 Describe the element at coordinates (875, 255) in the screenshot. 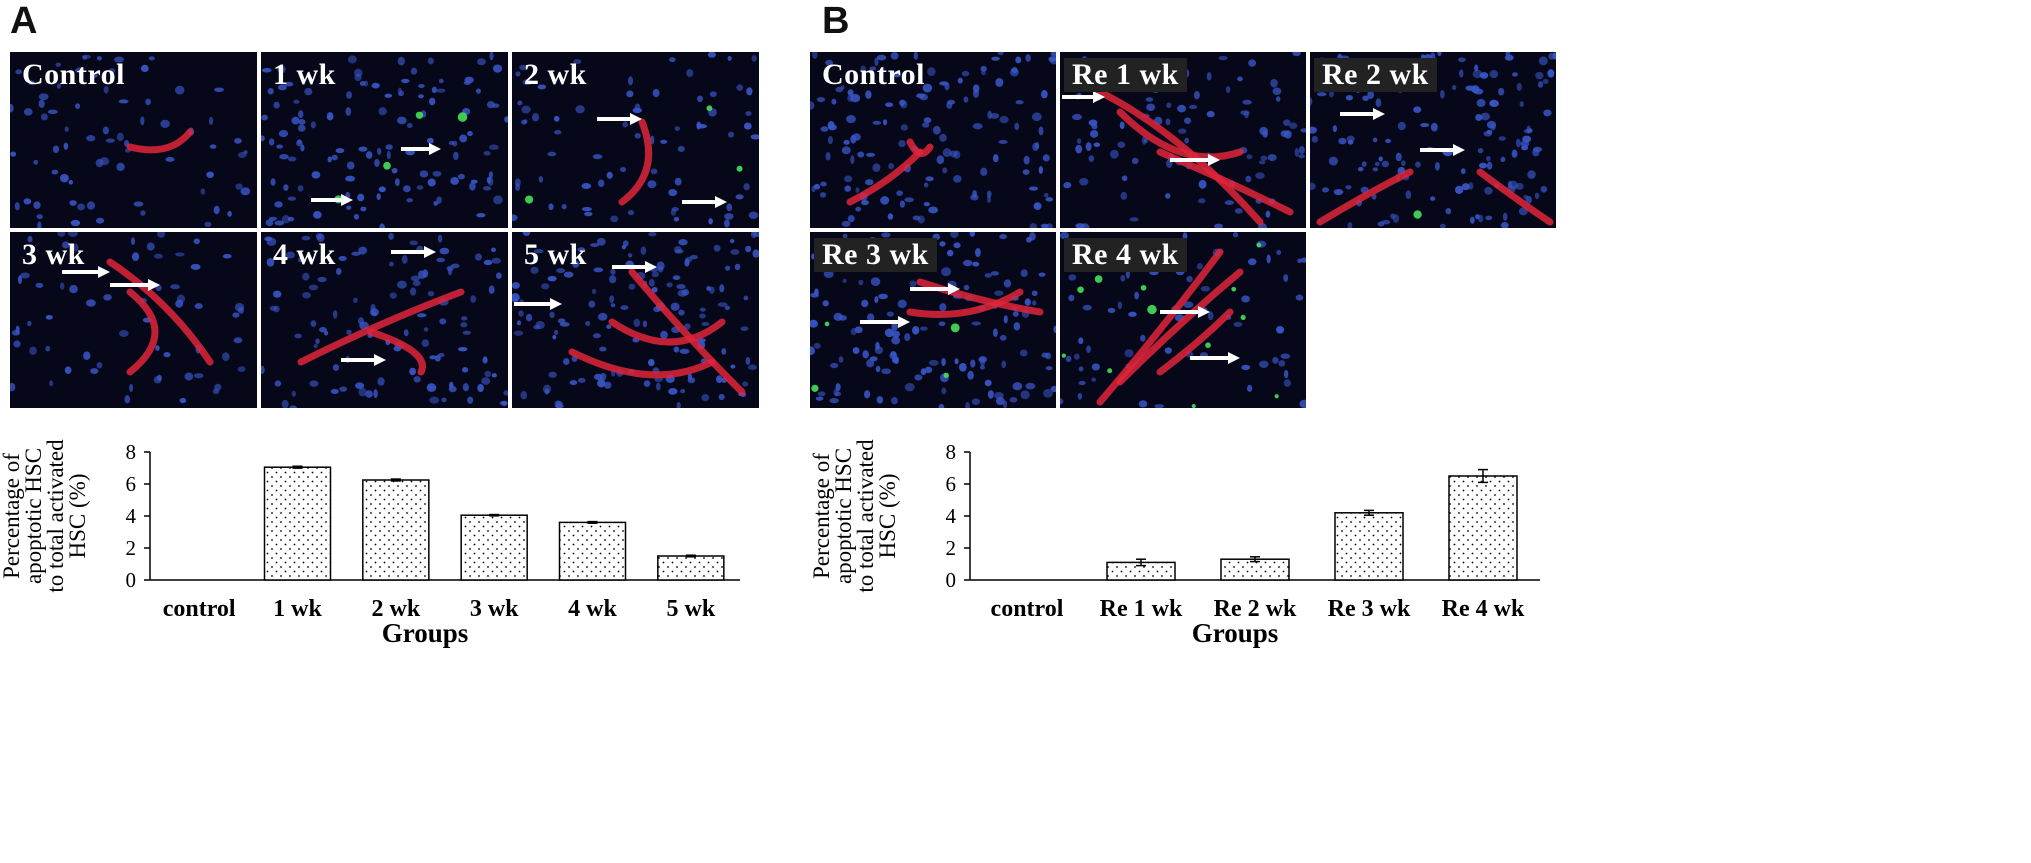

I see `micrograph-label: Re 3 wk` at that location.